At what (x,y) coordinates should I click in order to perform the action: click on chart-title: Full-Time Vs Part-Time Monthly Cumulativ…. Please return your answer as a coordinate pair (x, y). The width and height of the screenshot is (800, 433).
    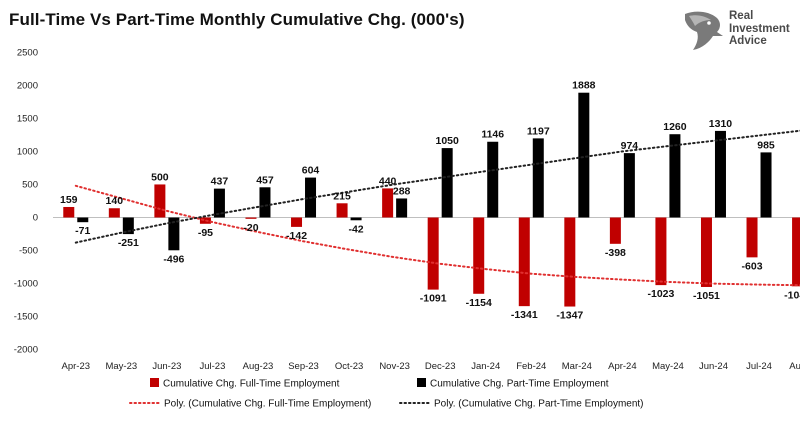
    Looking at the image, I should click on (237, 19).